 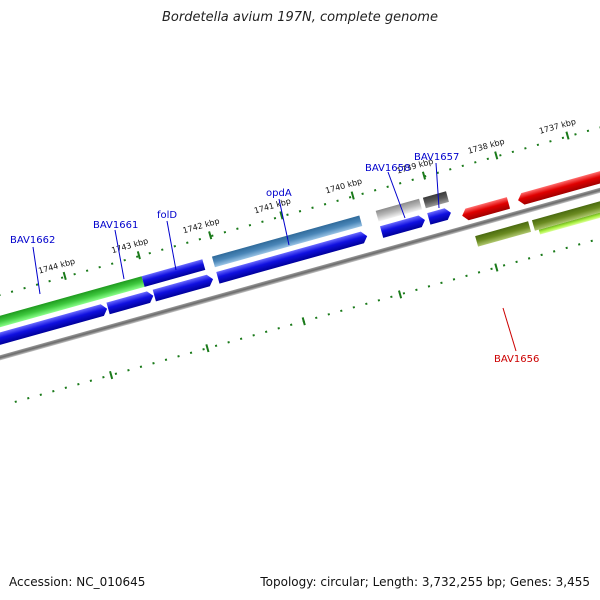 I want to click on gene-bav1658, so click(x=398, y=210).